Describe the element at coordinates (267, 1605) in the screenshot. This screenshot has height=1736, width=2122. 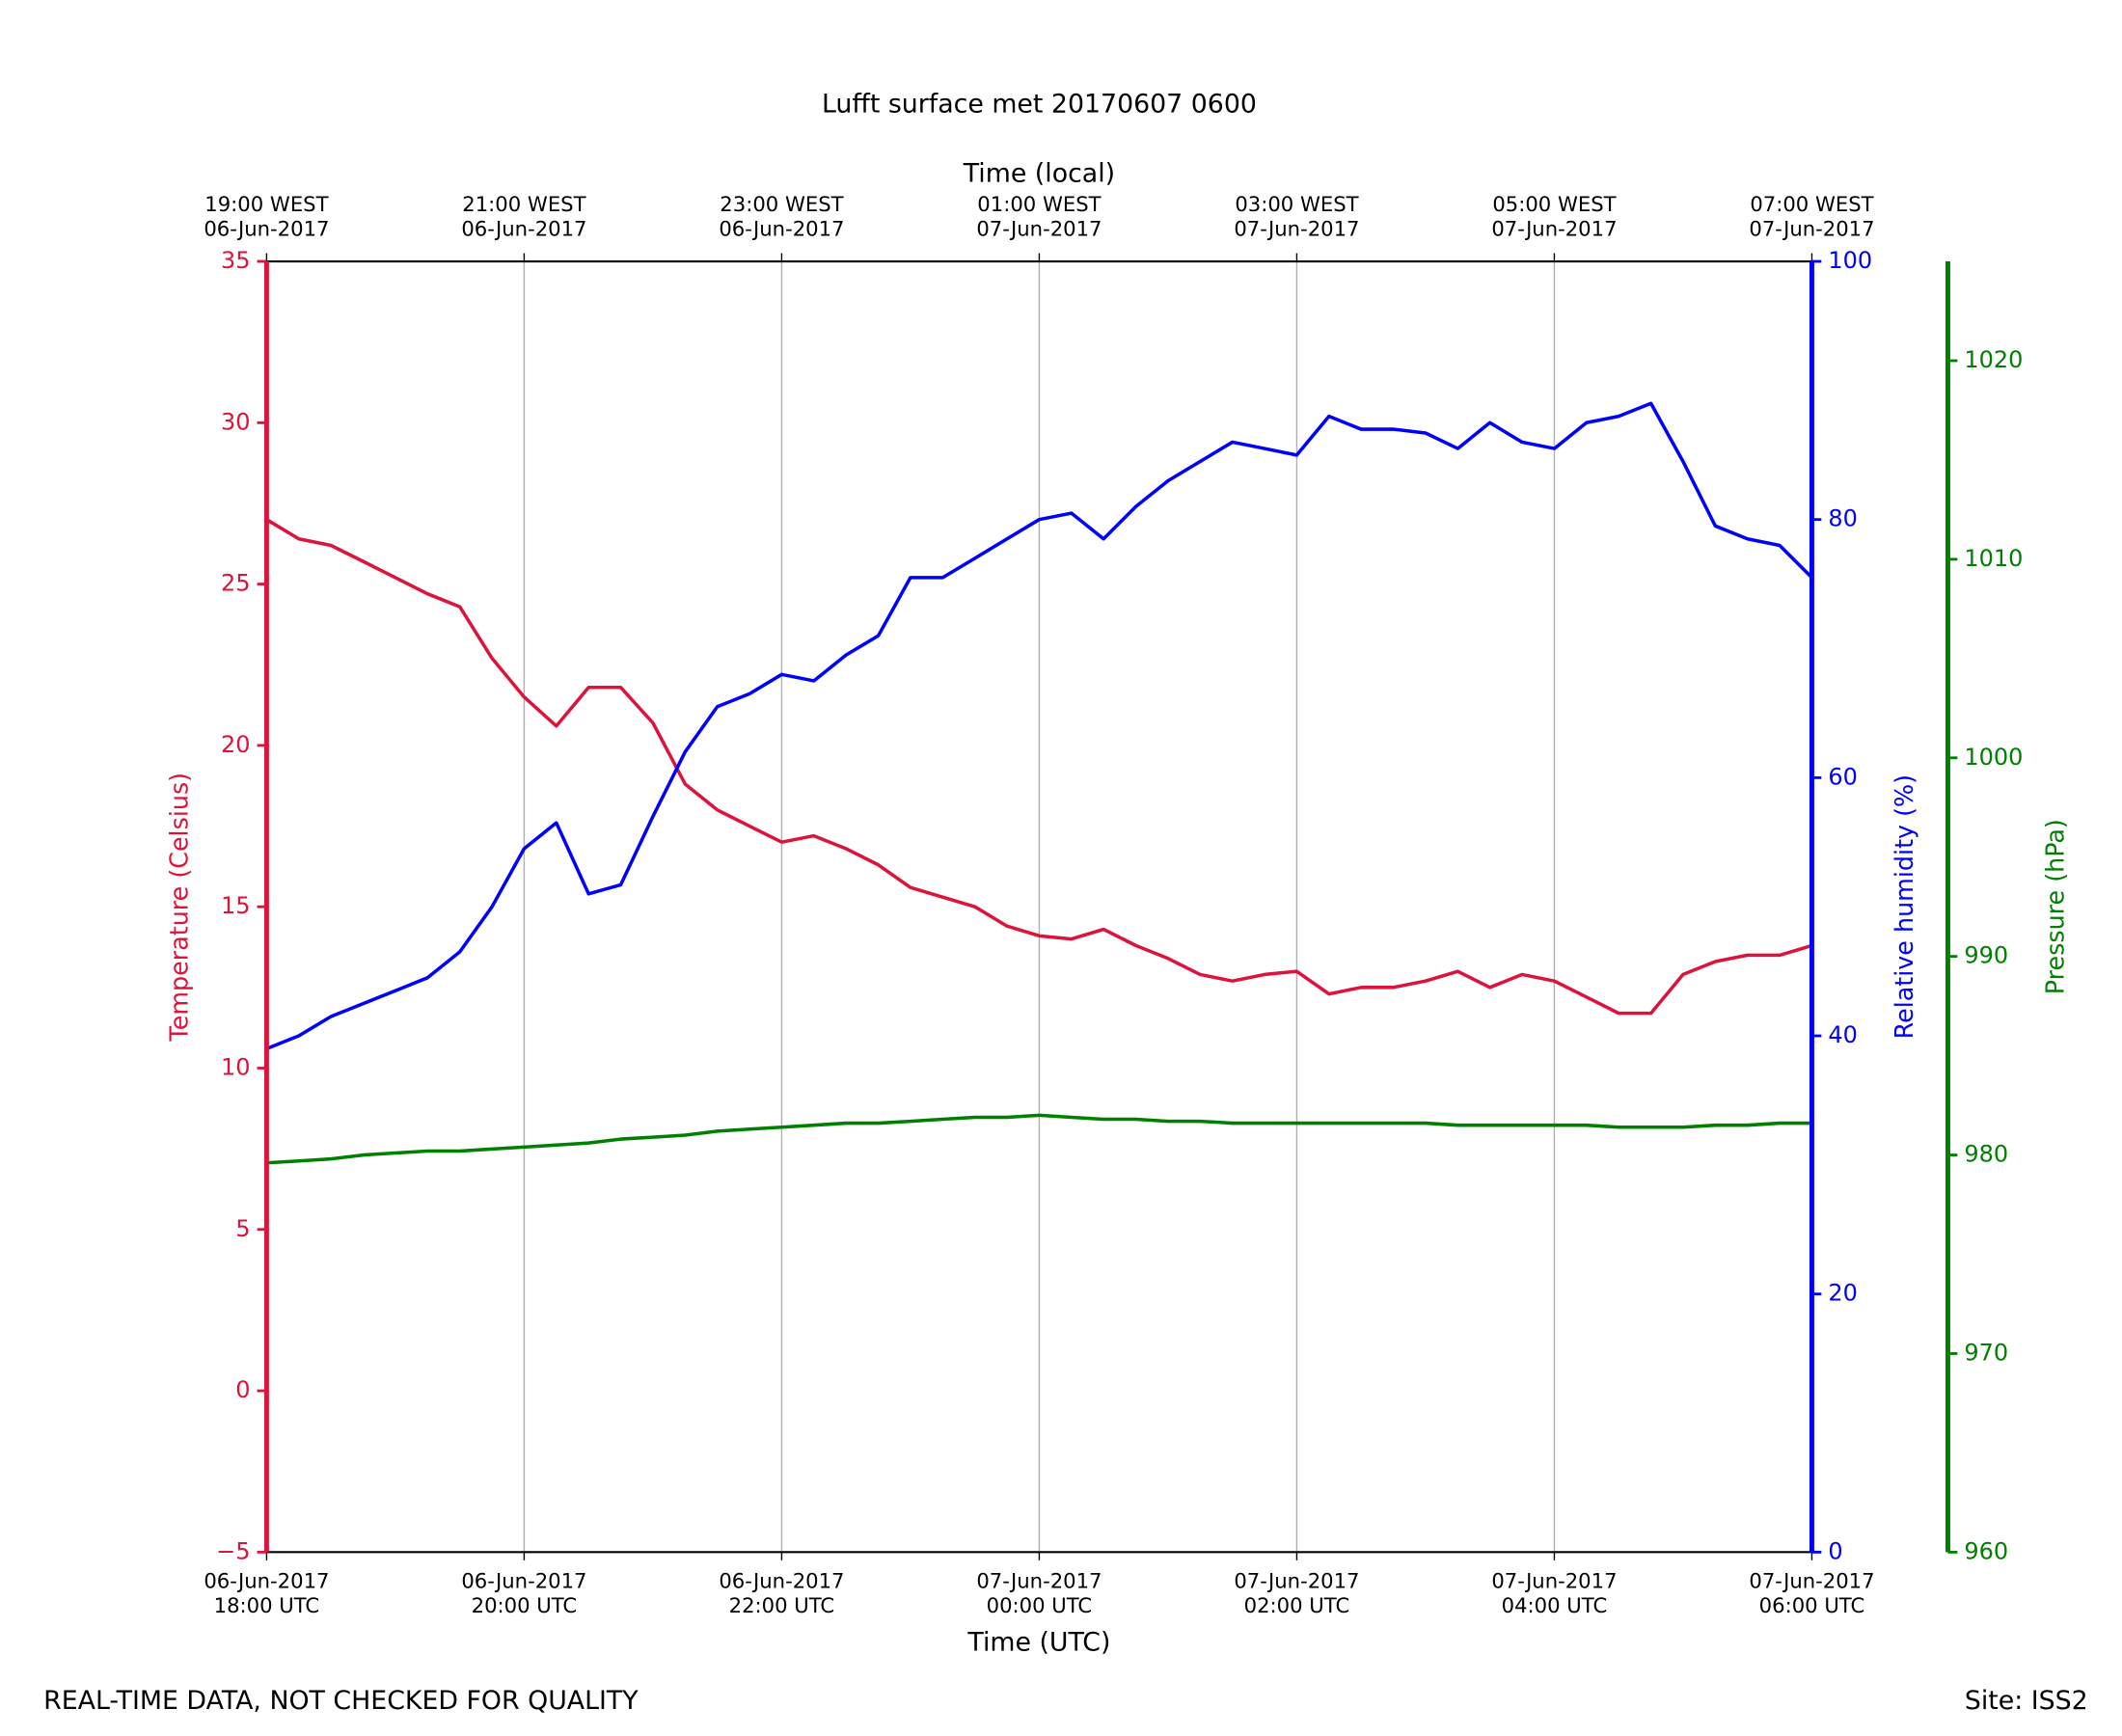
I see `x-tick-label: 18:00 UTC` at that location.